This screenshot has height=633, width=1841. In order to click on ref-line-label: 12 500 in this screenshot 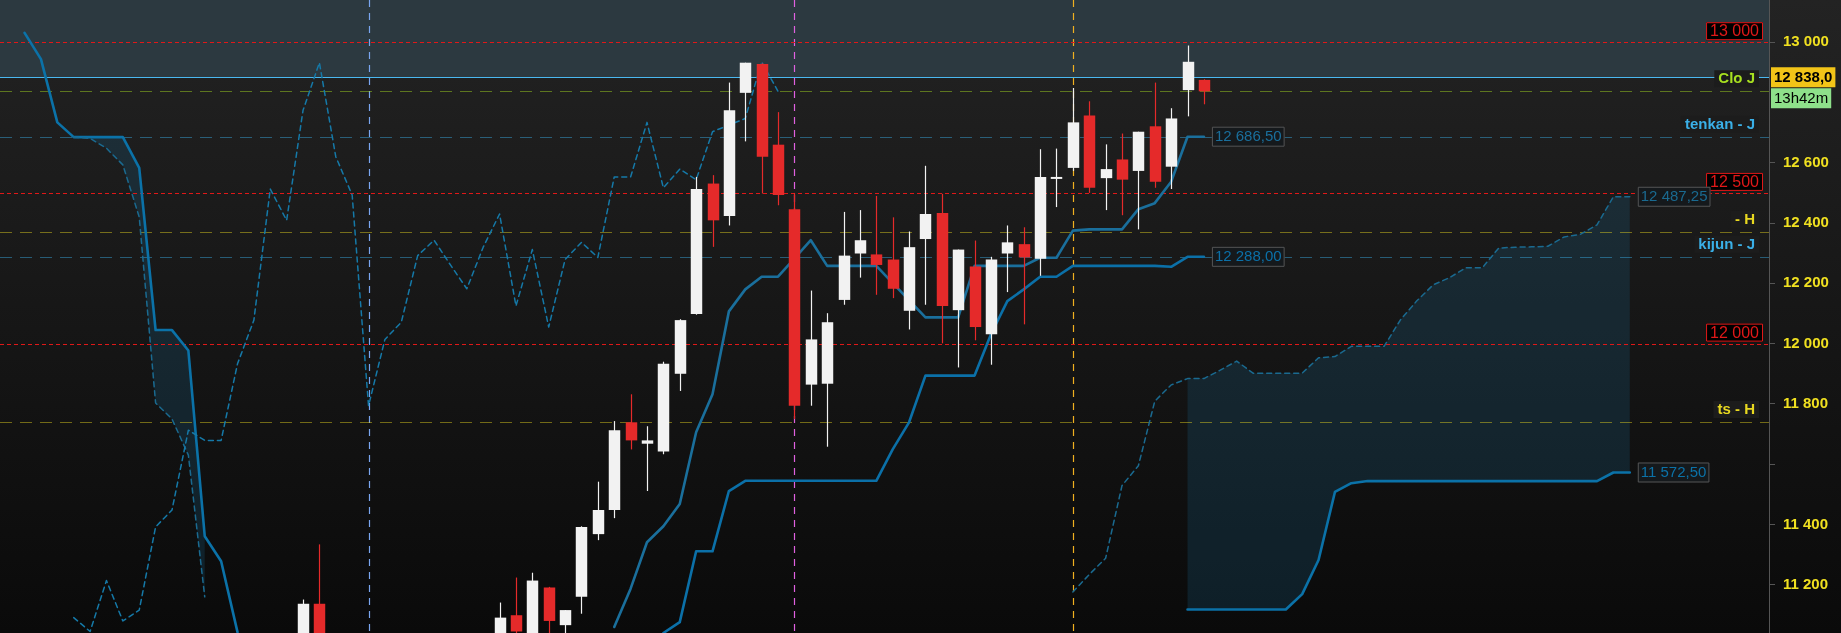, I will do `click(1735, 181)`.